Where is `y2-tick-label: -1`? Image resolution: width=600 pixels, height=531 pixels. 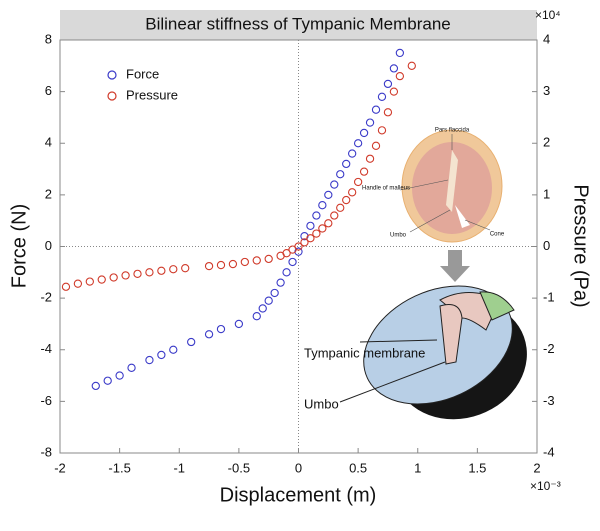
y2-tick-label: -1 is located at coordinates (549, 297).